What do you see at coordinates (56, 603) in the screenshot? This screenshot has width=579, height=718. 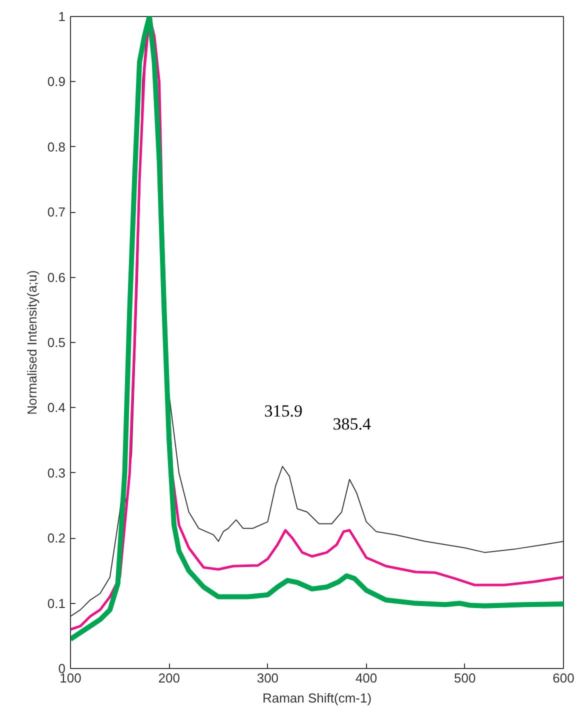 I see `y-tick-label: 0.1` at bounding box center [56, 603].